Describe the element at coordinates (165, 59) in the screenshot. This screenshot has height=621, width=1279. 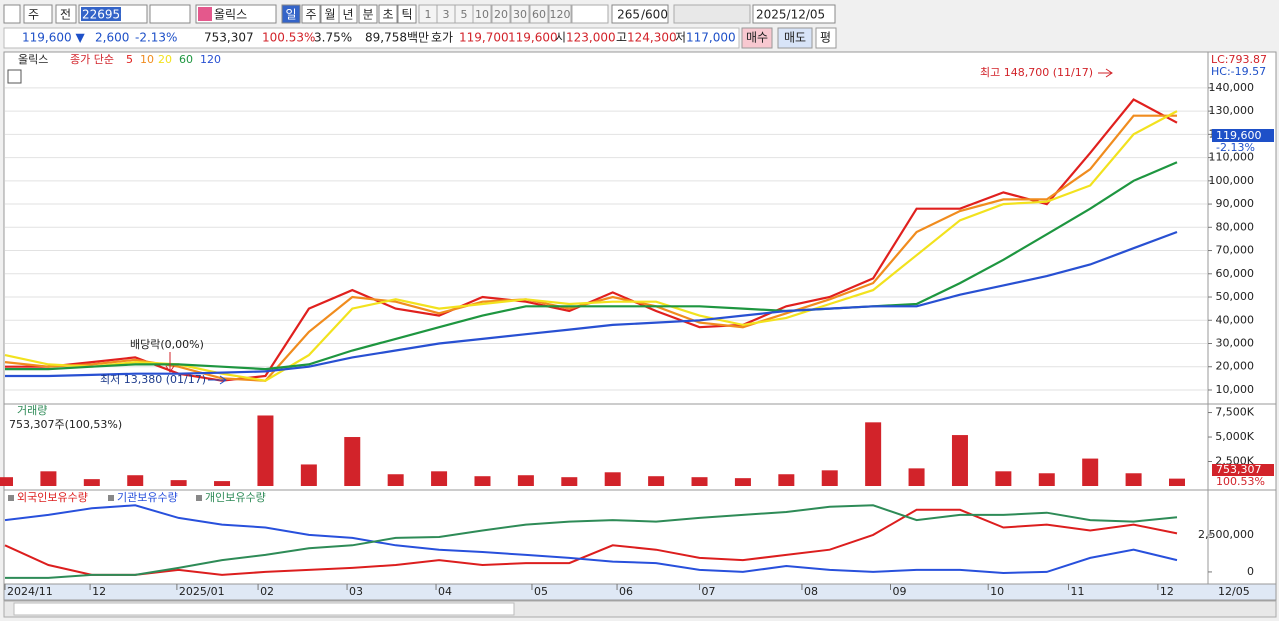
I see `legend-entry: 20` at that location.